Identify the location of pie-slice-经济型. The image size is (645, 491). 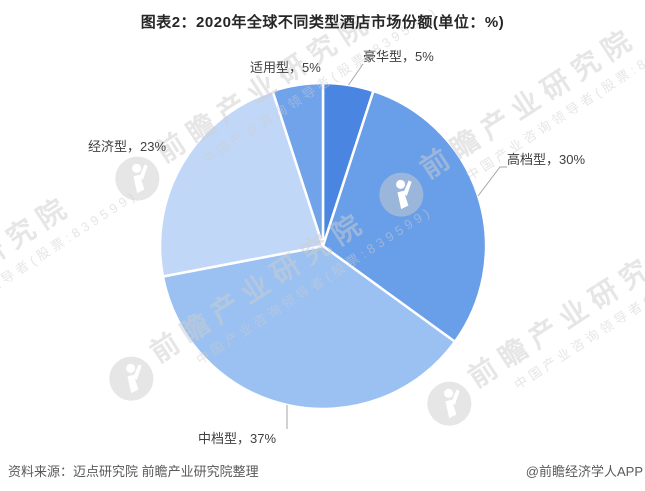
(241, 183).